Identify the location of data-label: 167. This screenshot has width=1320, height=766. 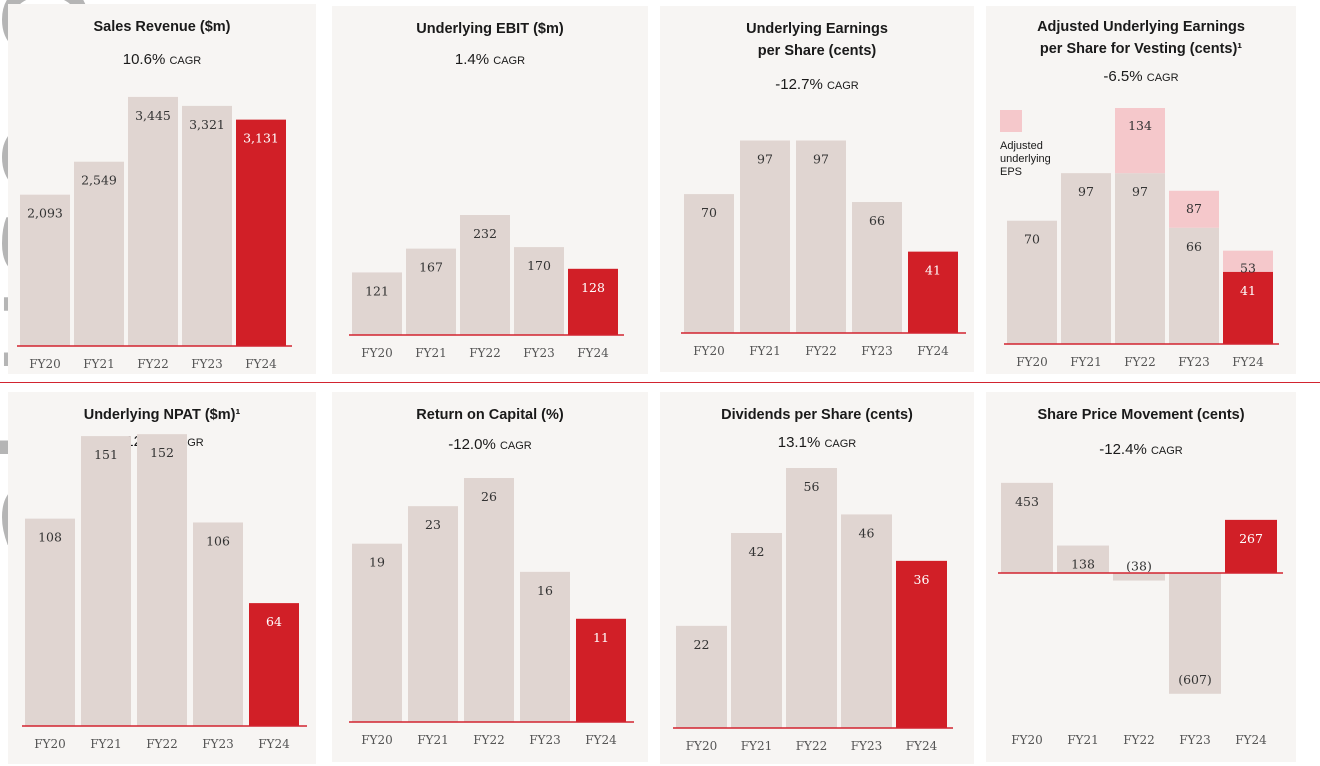
(431, 267).